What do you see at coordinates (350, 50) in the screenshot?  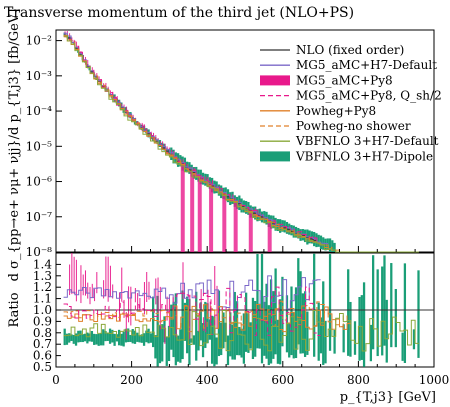 I see `legend-label: NLO (fixed order)` at bounding box center [350, 50].